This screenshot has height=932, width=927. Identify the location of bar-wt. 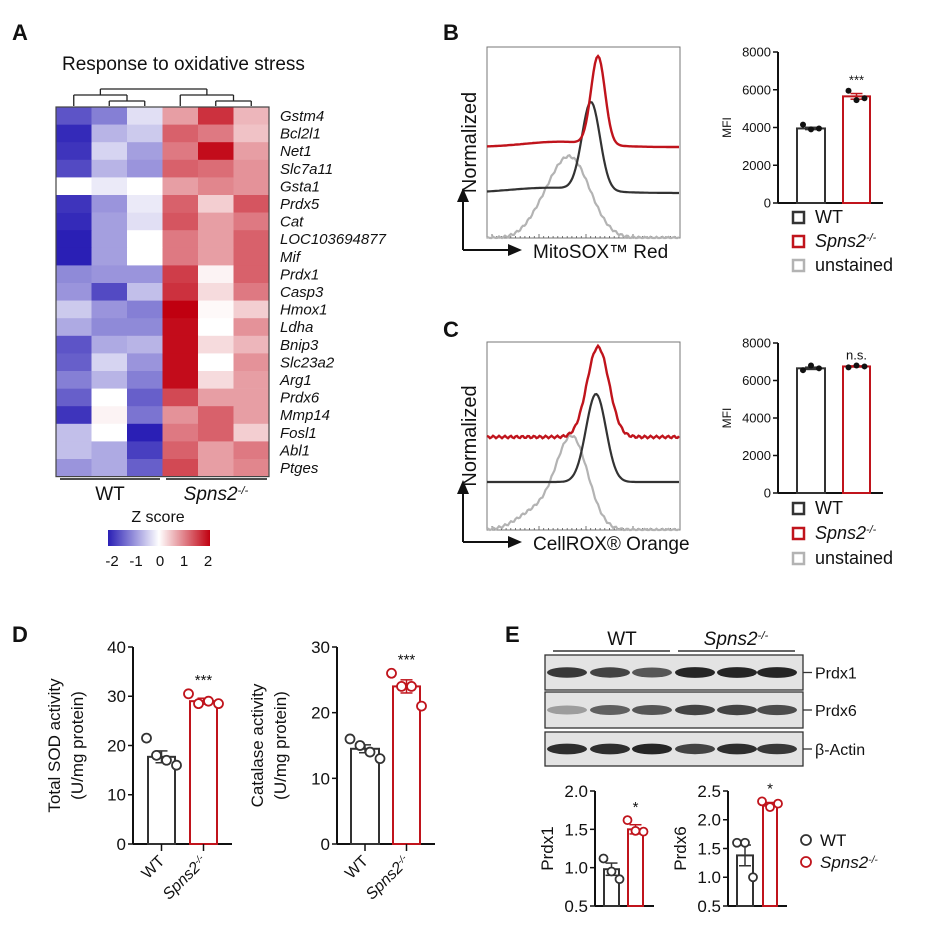
(365, 796).